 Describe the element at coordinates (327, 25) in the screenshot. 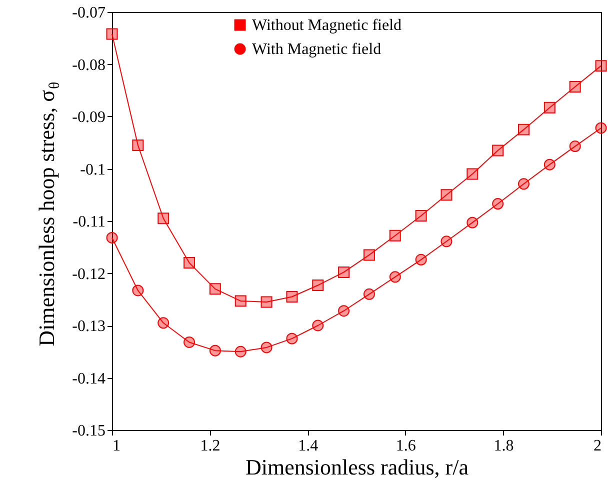

I see `legend-label: Without Magnetic field` at that location.